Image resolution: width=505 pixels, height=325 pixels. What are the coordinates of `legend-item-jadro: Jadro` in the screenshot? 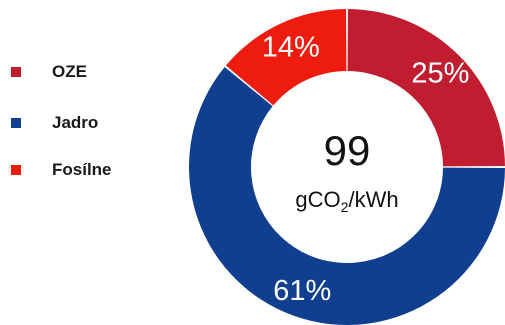 It's located at (95, 124).